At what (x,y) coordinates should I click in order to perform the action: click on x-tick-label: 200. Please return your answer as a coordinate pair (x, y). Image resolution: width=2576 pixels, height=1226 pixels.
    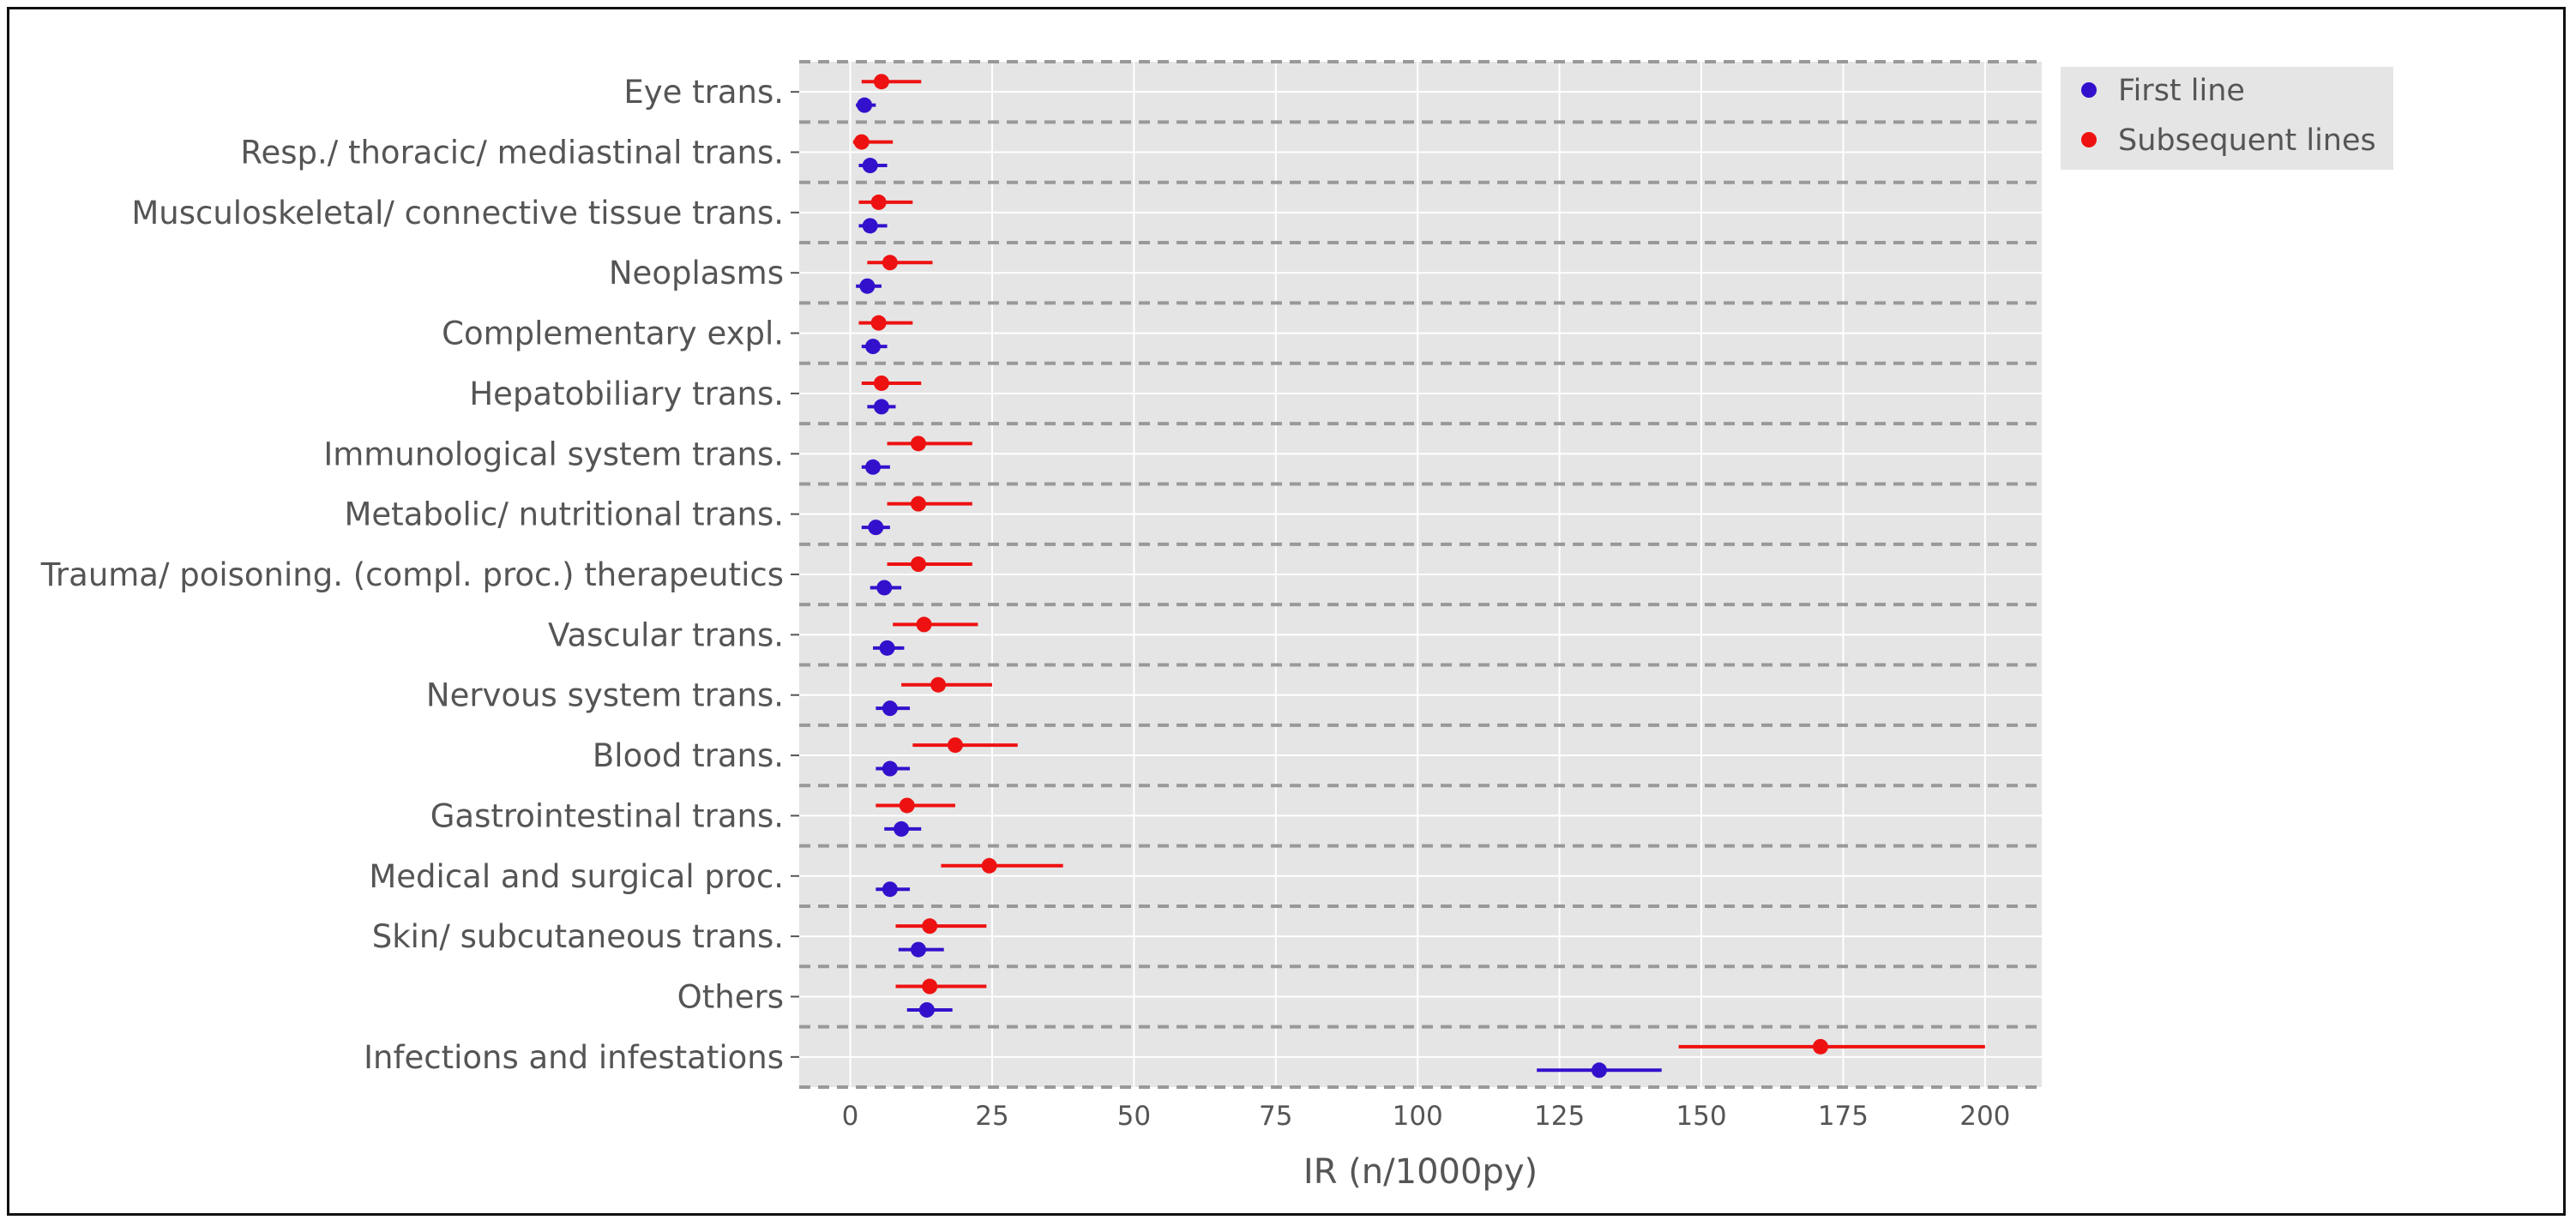
    Looking at the image, I should click on (1984, 1116).